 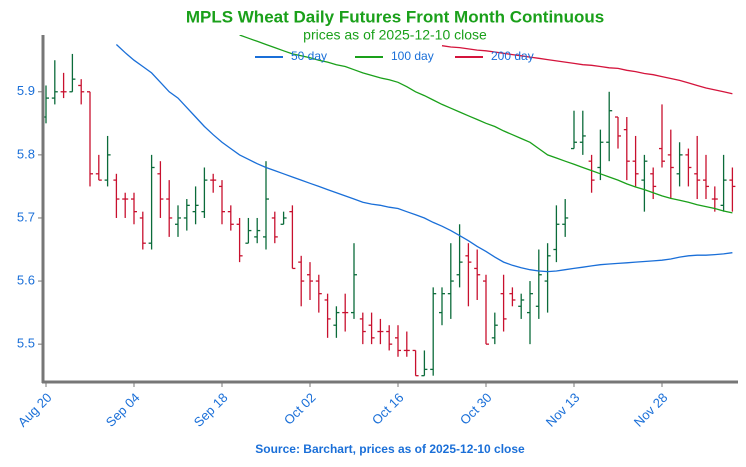 I want to click on x-tick-label: Nov 28, so click(x=651, y=410).